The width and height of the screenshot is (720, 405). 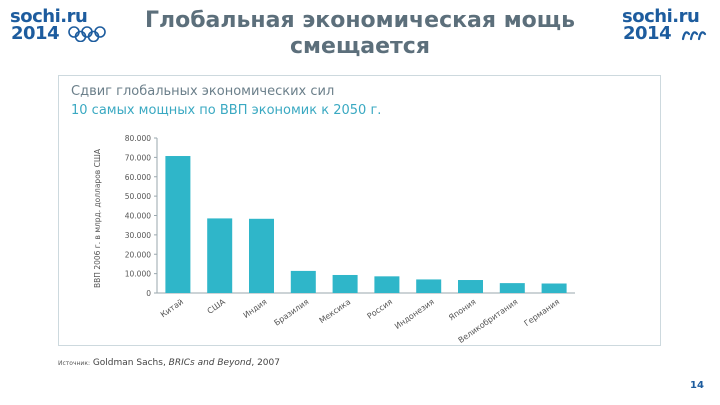 I want to click on x-tick-label: Бразилия, so click(x=291, y=312).